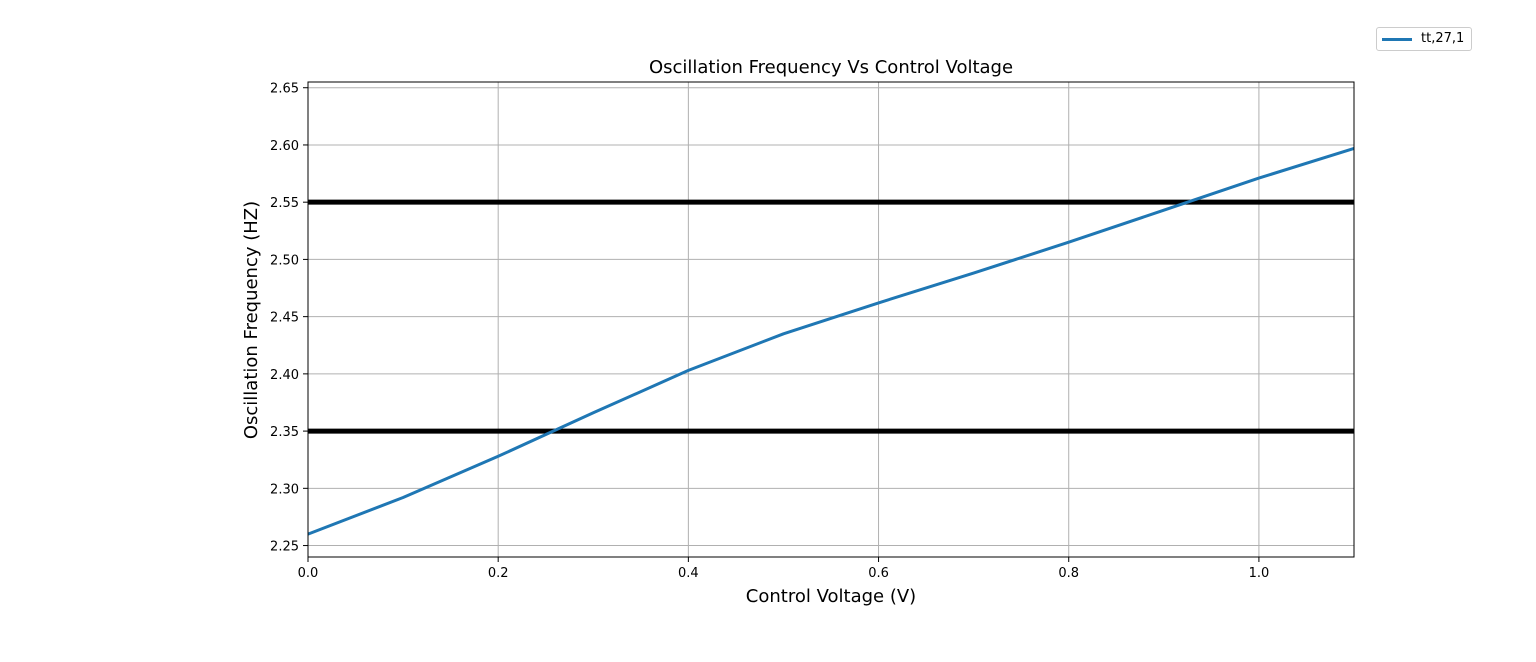 The width and height of the screenshot is (1536, 662). What do you see at coordinates (688, 573) in the screenshot?
I see `x-tick-label: 0.4` at bounding box center [688, 573].